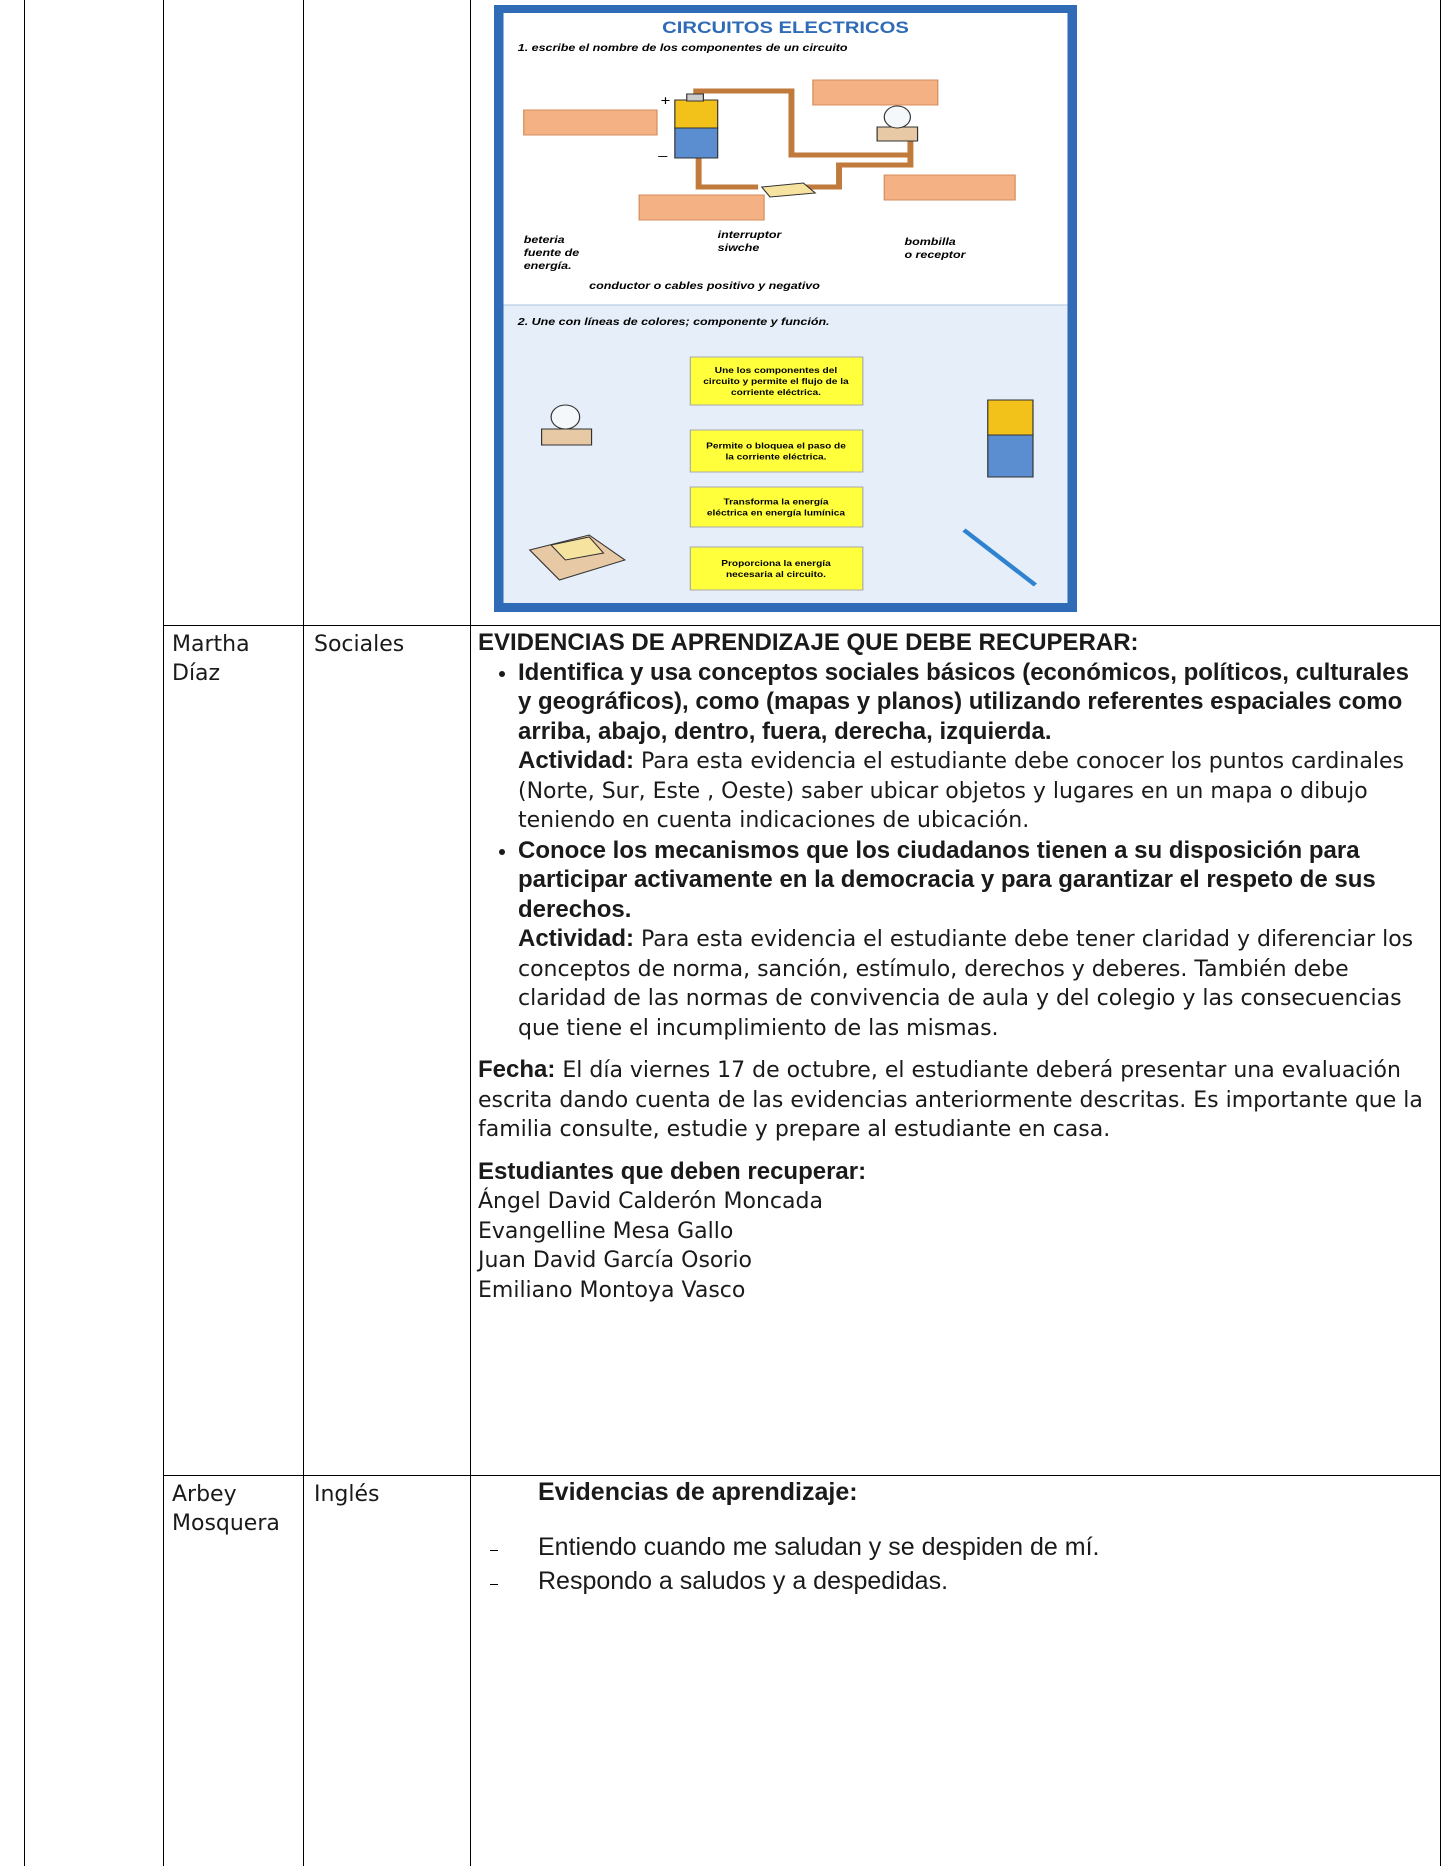 This screenshot has height=1866, width=1442. Describe the element at coordinates (612, 1290) in the screenshot. I see `student: Emiliano Montoya Vasco` at that location.